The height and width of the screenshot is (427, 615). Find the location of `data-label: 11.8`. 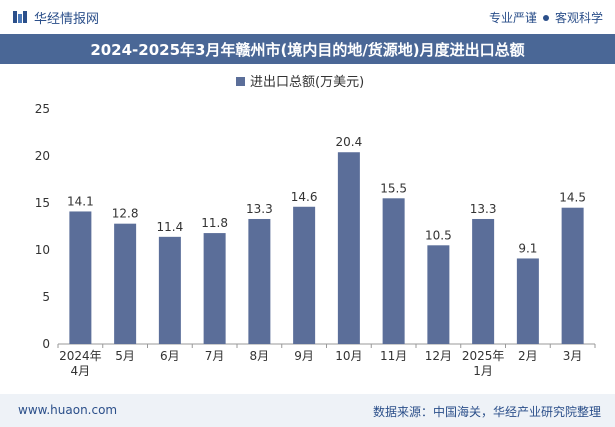

data-label: 11.8 is located at coordinates (214, 223).